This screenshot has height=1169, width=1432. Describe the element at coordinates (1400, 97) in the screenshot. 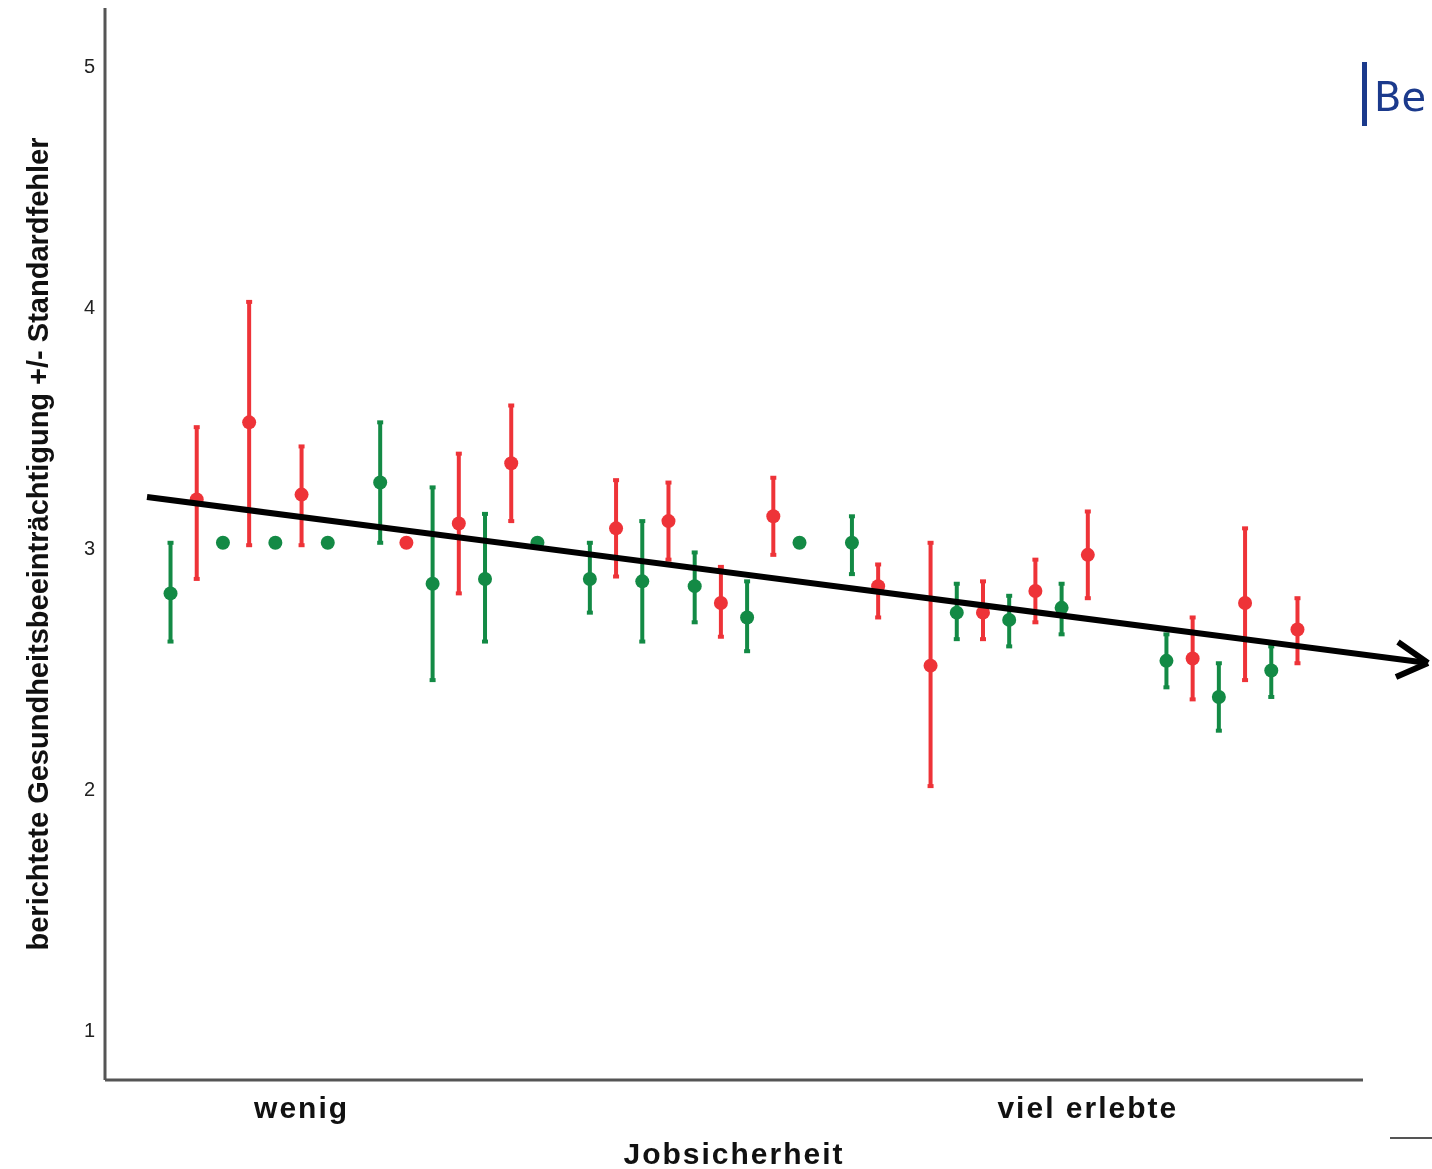

I see `text: Be` at that location.